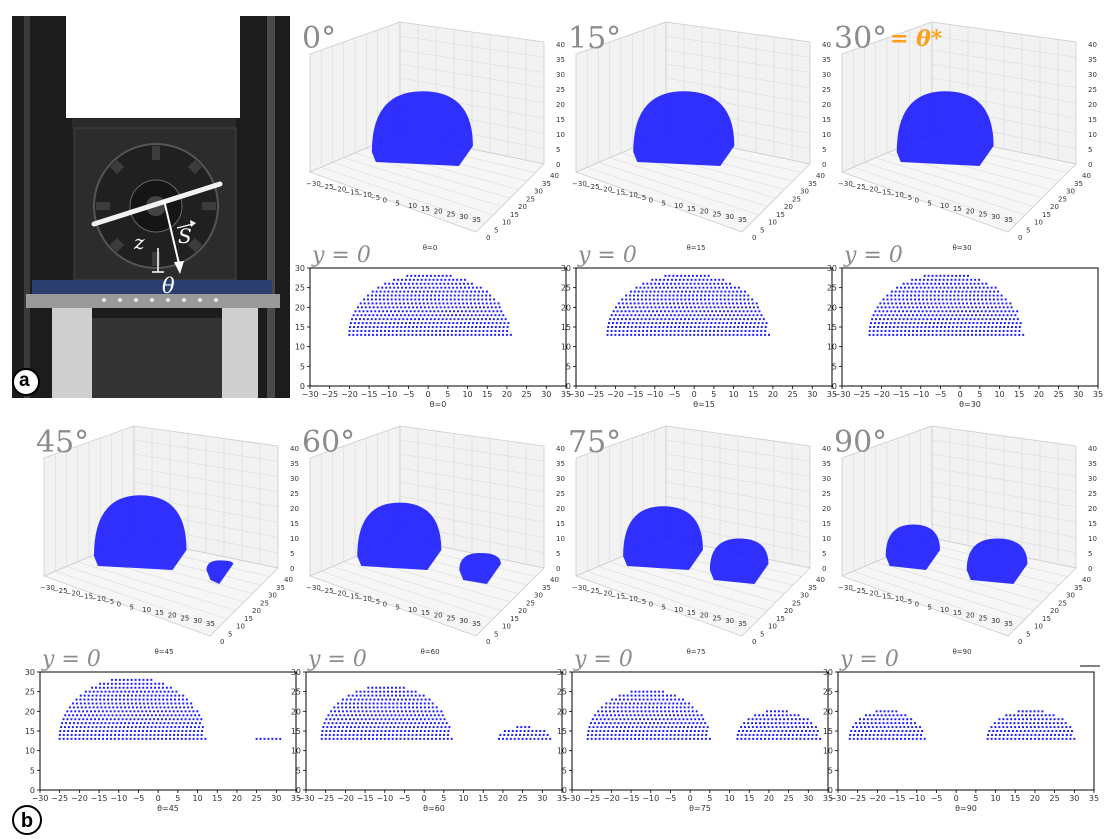 The image size is (1118, 839). What do you see at coordinates (434, 808) in the screenshot?
I see `slice-plot-title: θ=60` at bounding box center [434, 808].